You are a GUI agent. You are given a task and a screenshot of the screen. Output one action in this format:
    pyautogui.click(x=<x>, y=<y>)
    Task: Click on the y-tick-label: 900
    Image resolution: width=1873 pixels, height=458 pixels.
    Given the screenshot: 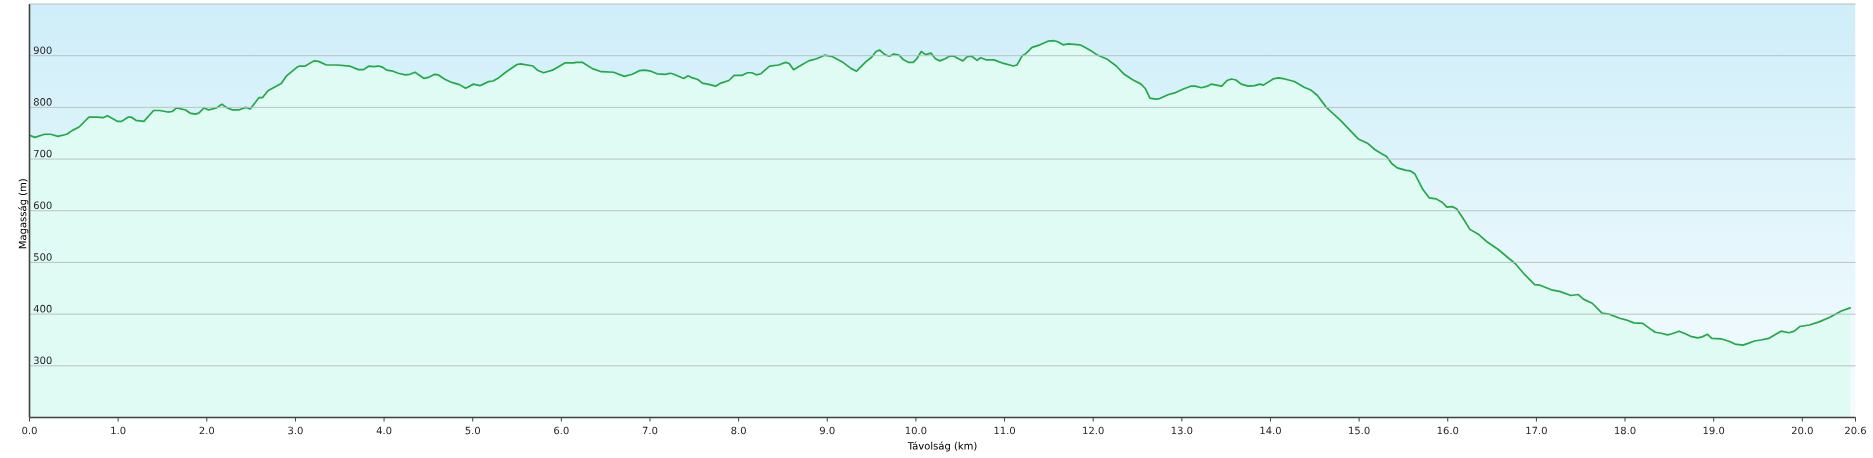 What is the action you would take?
    pyautogui.click(x=42, y=50)
    